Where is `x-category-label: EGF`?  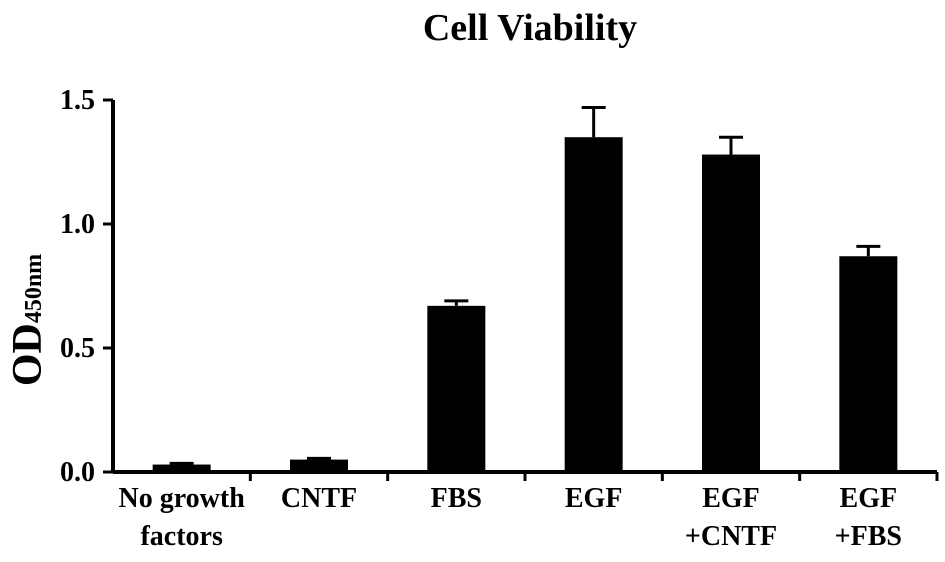
x-category-label: EGF is located at coordinates (594, 498).